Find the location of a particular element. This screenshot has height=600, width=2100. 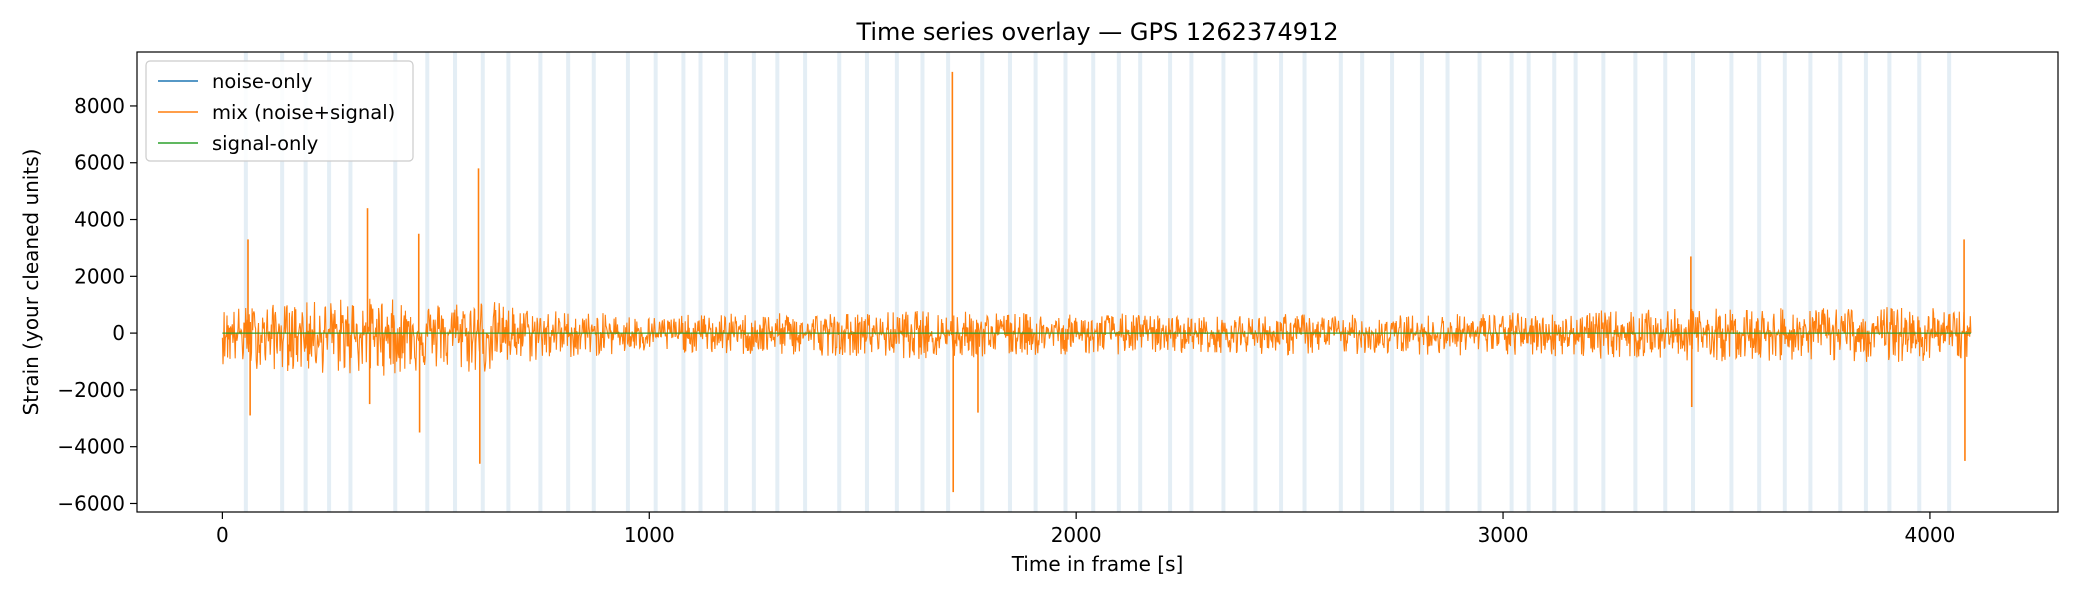

y-tick-label: 6000 is located at coordinates (99, 163).